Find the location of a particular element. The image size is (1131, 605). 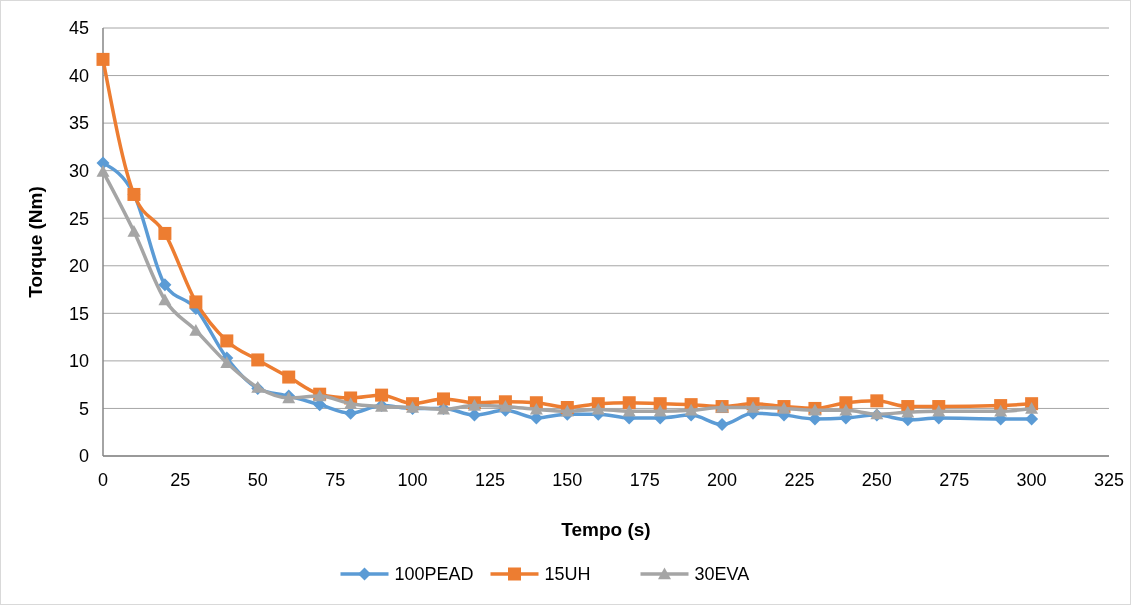

x-tick-label: 150 is located at coordinates (567, 480).